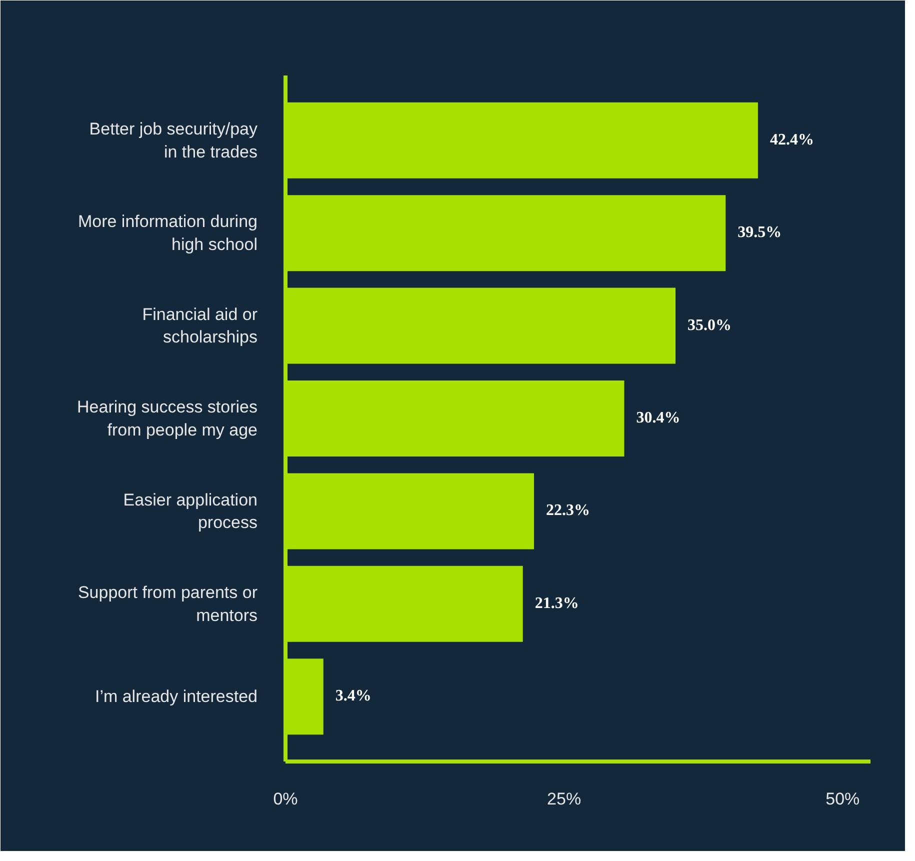 This screenshot has width=915, height=861. I want to click on data-label: 42.4%, so click(792, 139).